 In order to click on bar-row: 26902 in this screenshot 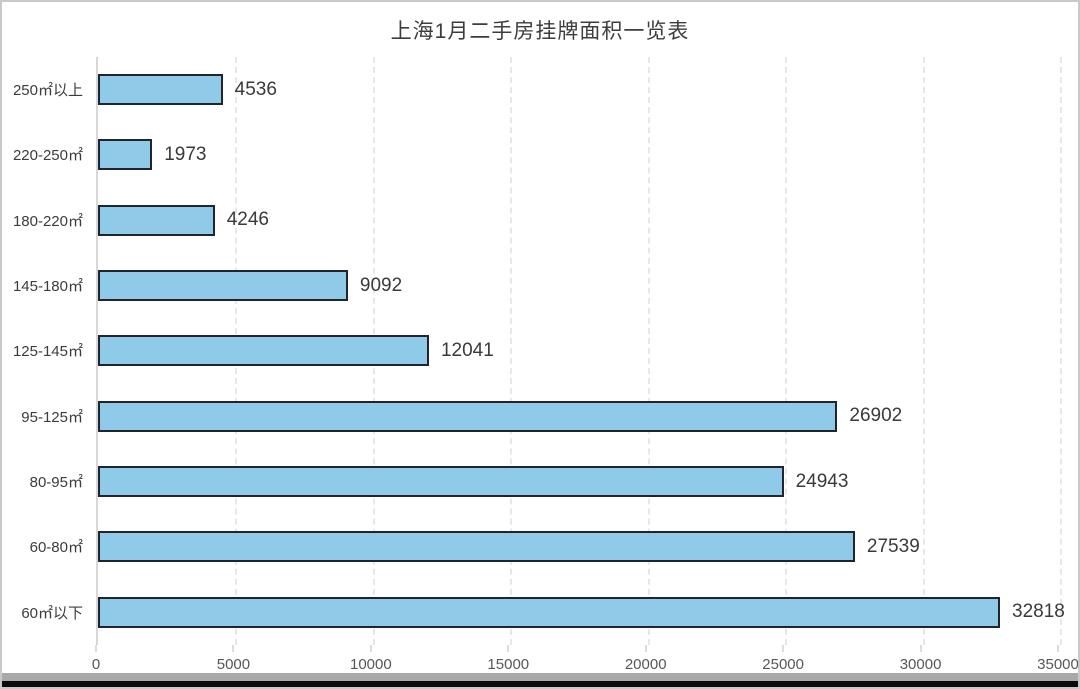, I will do `click(579, 416)`.